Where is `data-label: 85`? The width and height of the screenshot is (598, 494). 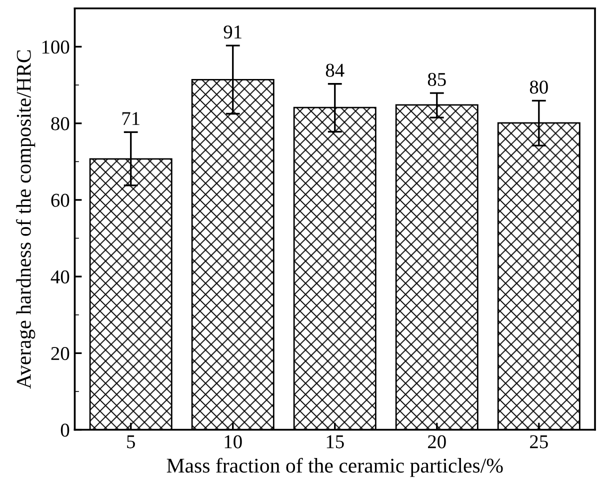 data-label: 85 is located at coordinates (437, 79).